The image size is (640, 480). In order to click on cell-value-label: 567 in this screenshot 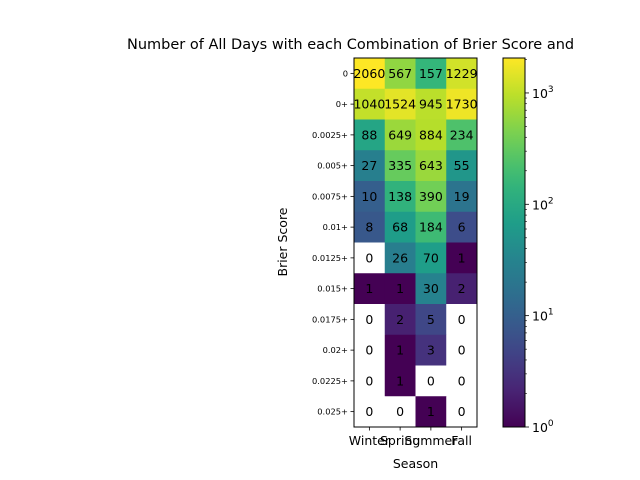, I will do `click(400, 73)`.